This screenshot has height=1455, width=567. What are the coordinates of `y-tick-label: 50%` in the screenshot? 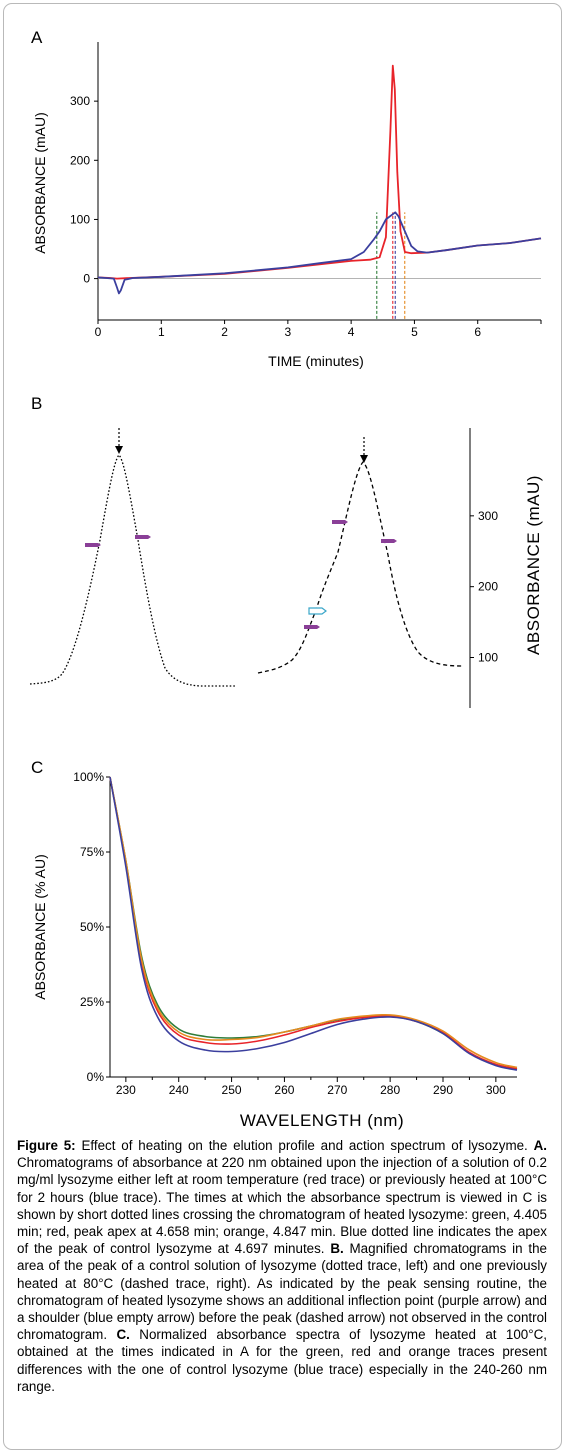 It's located at (92, 927).